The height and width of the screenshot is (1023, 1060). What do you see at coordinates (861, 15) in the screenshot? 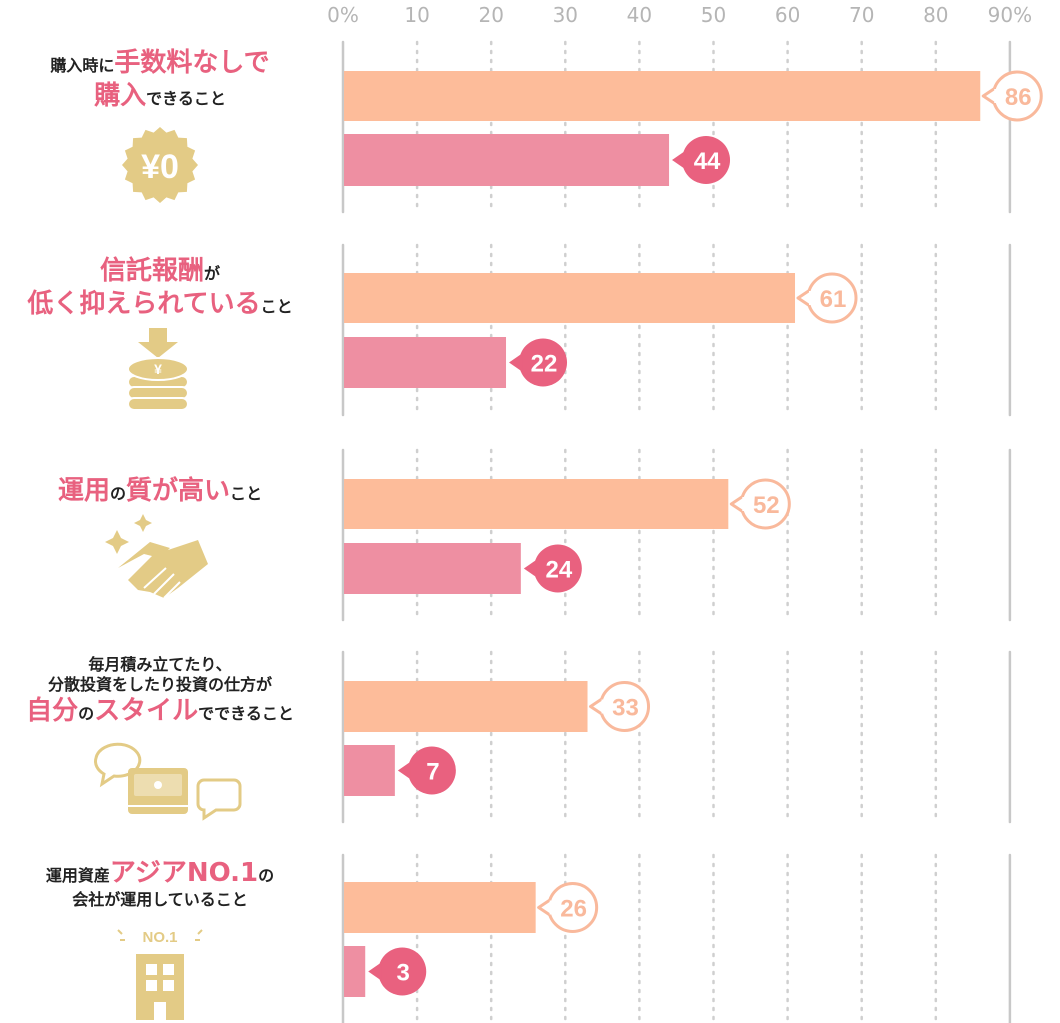
I see `x-tick-label: 70` at bounding box center [861, 15].